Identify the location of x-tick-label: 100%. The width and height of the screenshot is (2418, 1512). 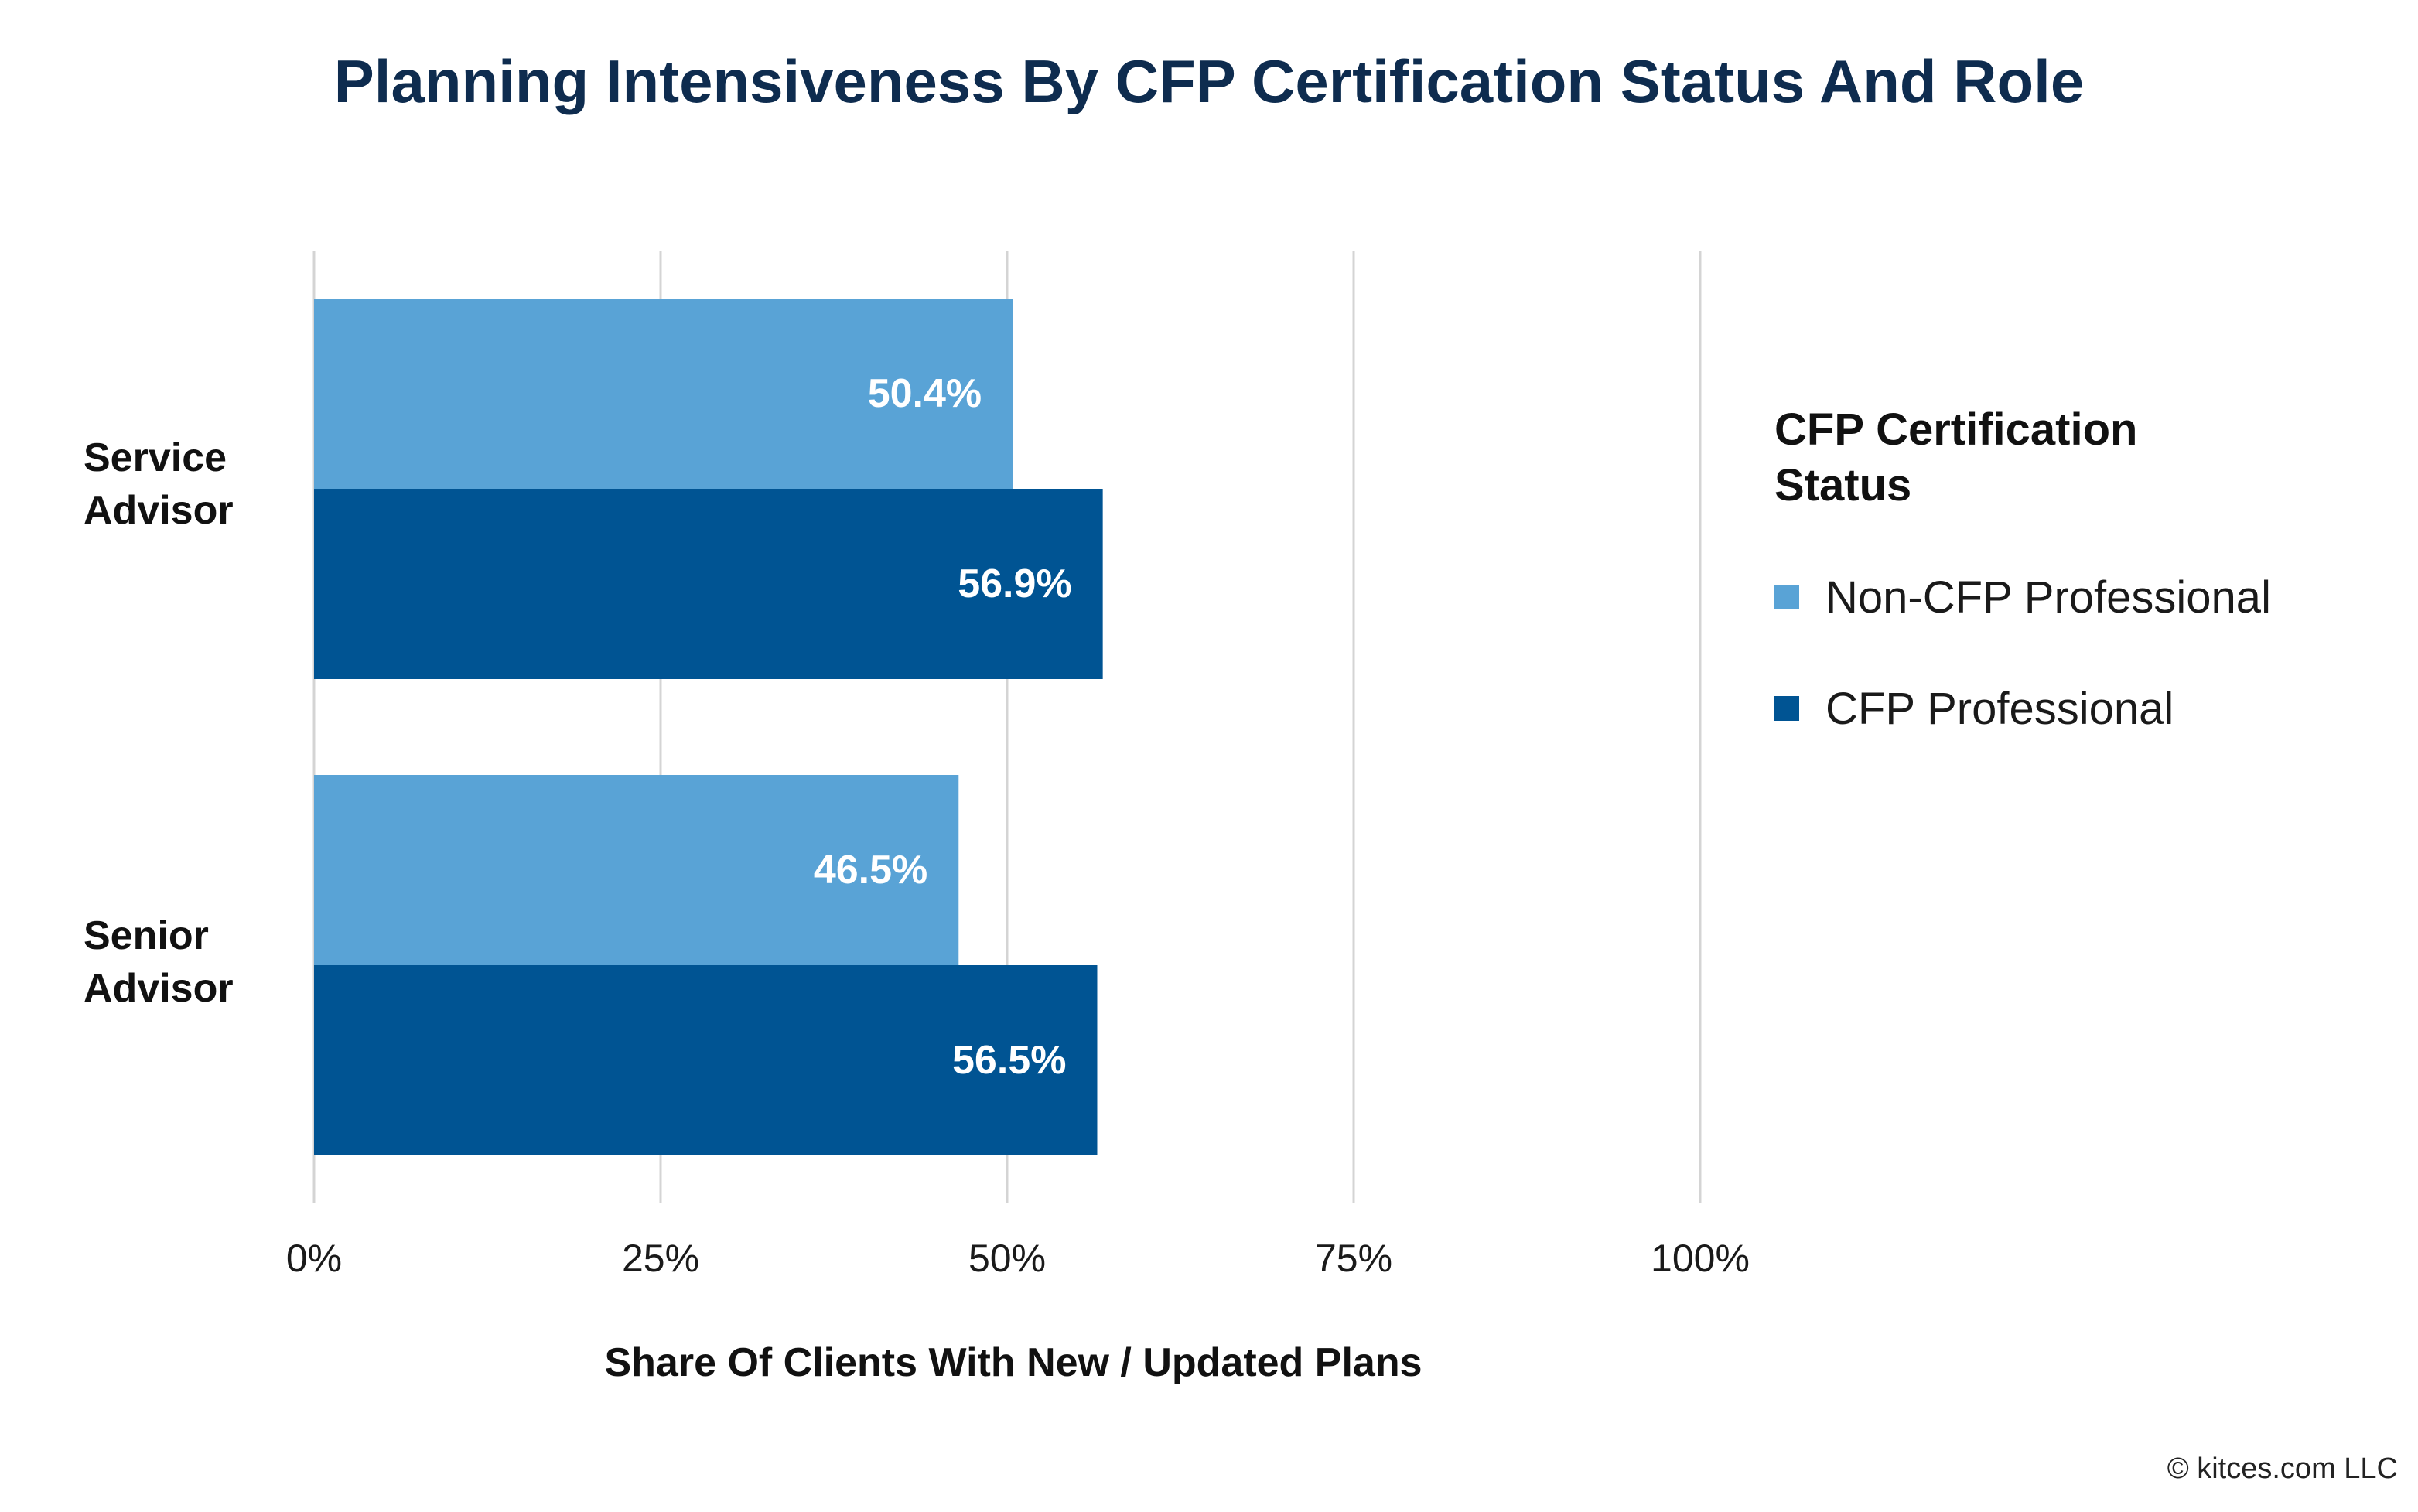
(1701, 1258).